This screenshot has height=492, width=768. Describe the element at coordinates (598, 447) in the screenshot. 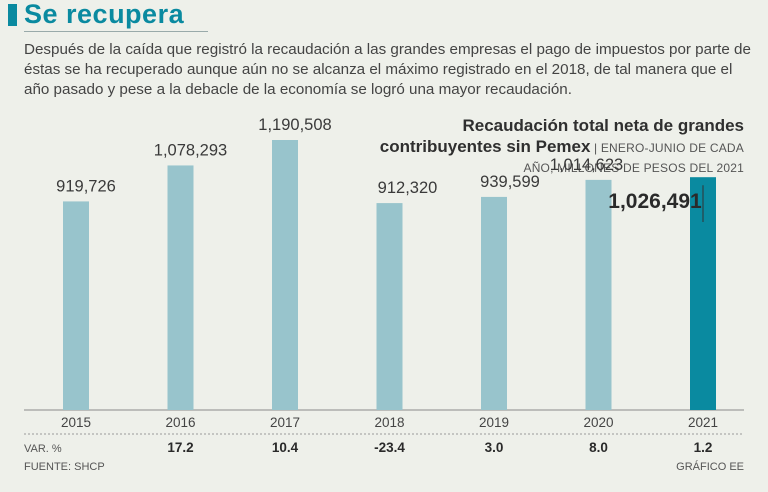

I see `var-value-2020: 8.0` at that location.